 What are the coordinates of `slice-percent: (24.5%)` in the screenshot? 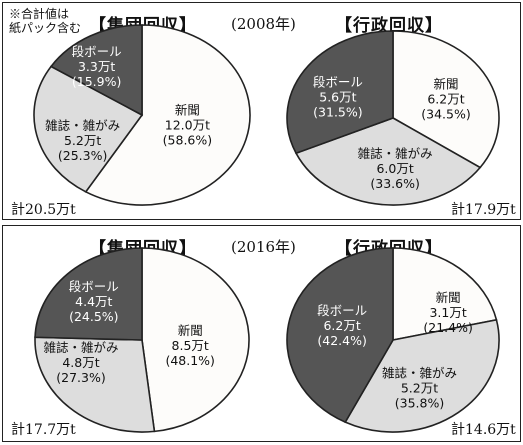 It's located at (93, 316).